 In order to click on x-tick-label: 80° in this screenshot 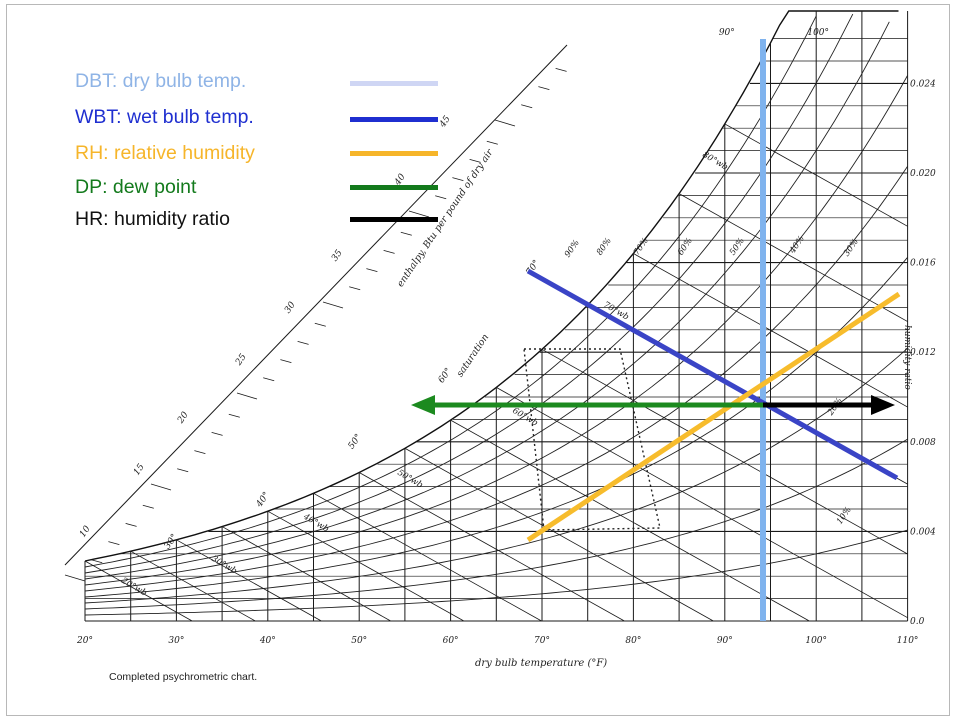, I will do `click(633, 641)`.